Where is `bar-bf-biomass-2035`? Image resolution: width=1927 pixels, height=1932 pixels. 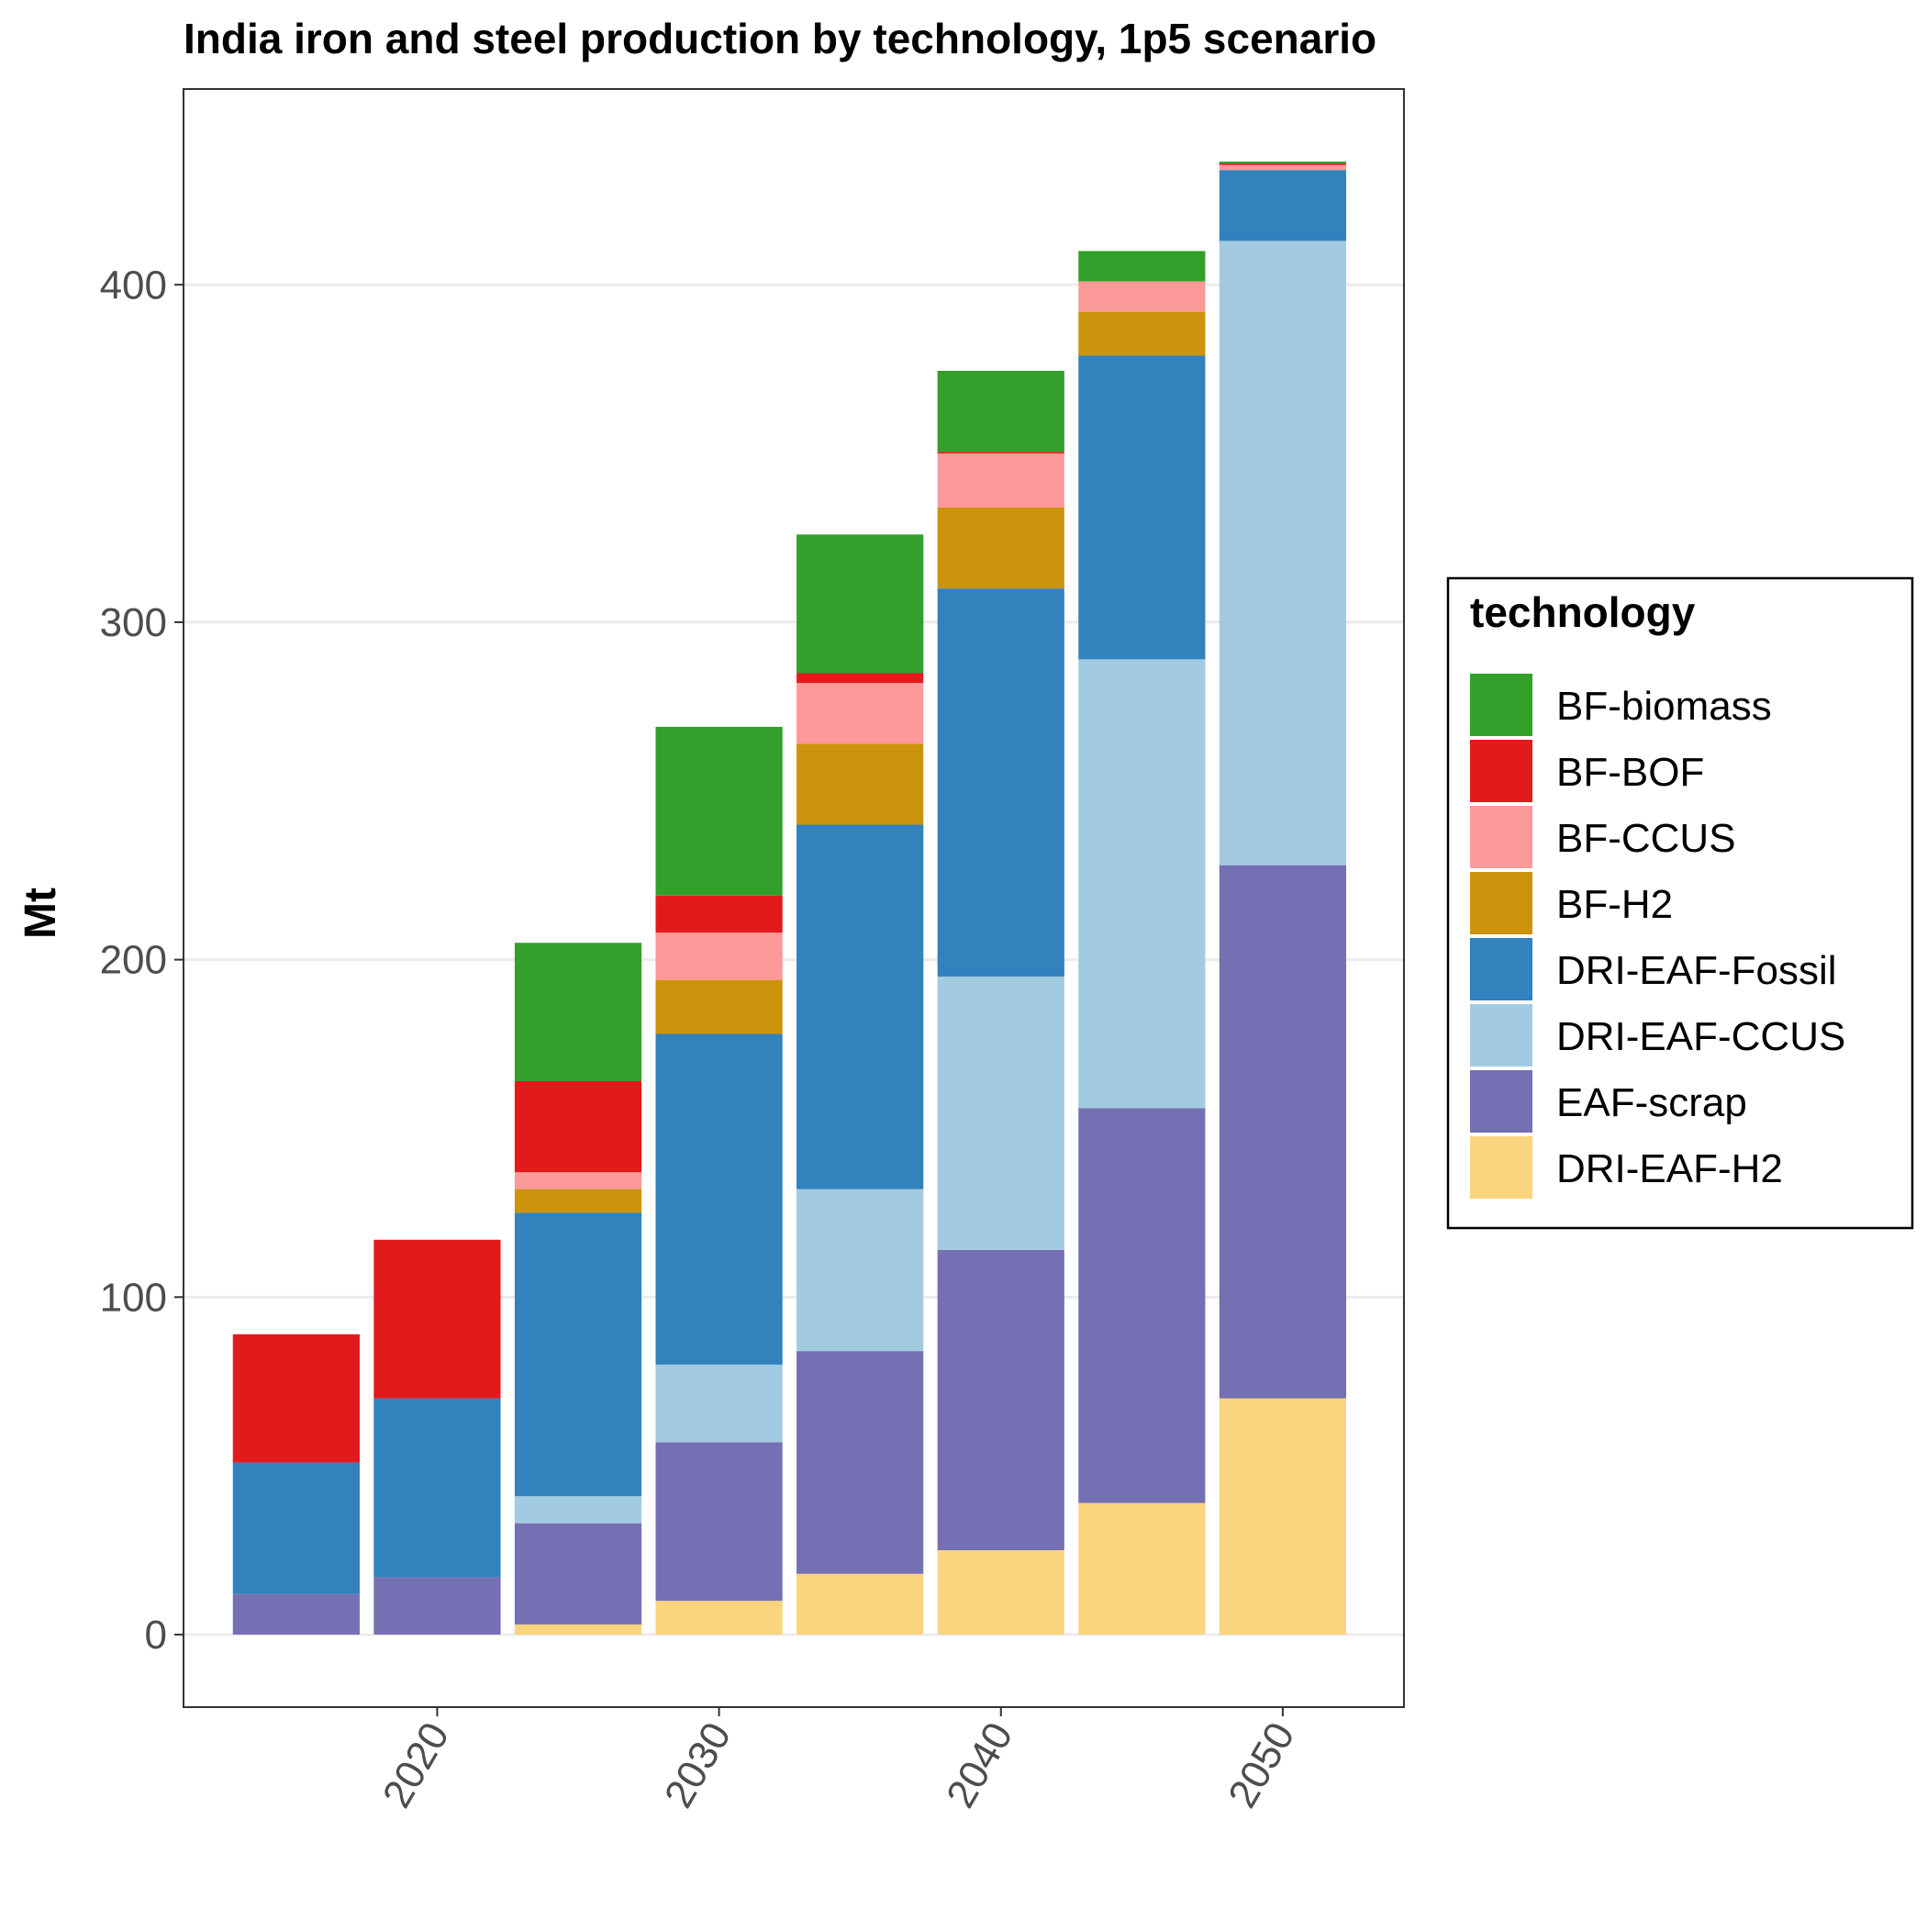 bar-bf-biomass-2035 is located at coordinates (860, 604).